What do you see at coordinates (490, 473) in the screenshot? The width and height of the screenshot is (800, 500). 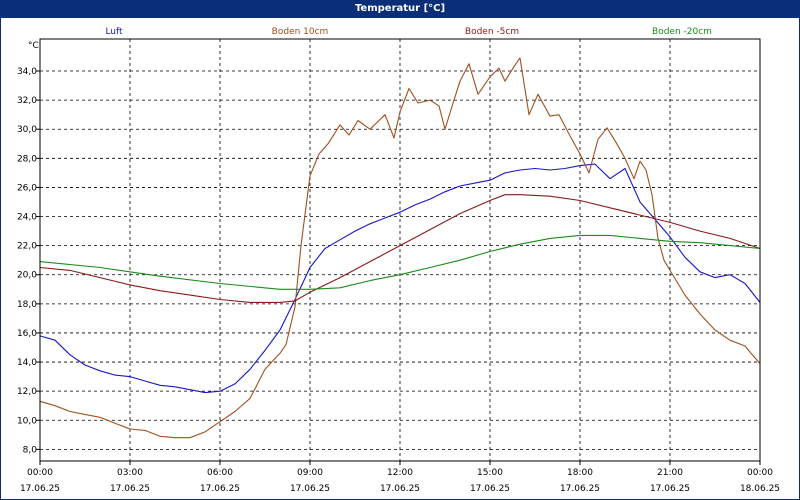 I see `x-tick-time-label: 15:00` at bounding box center [490, 473].